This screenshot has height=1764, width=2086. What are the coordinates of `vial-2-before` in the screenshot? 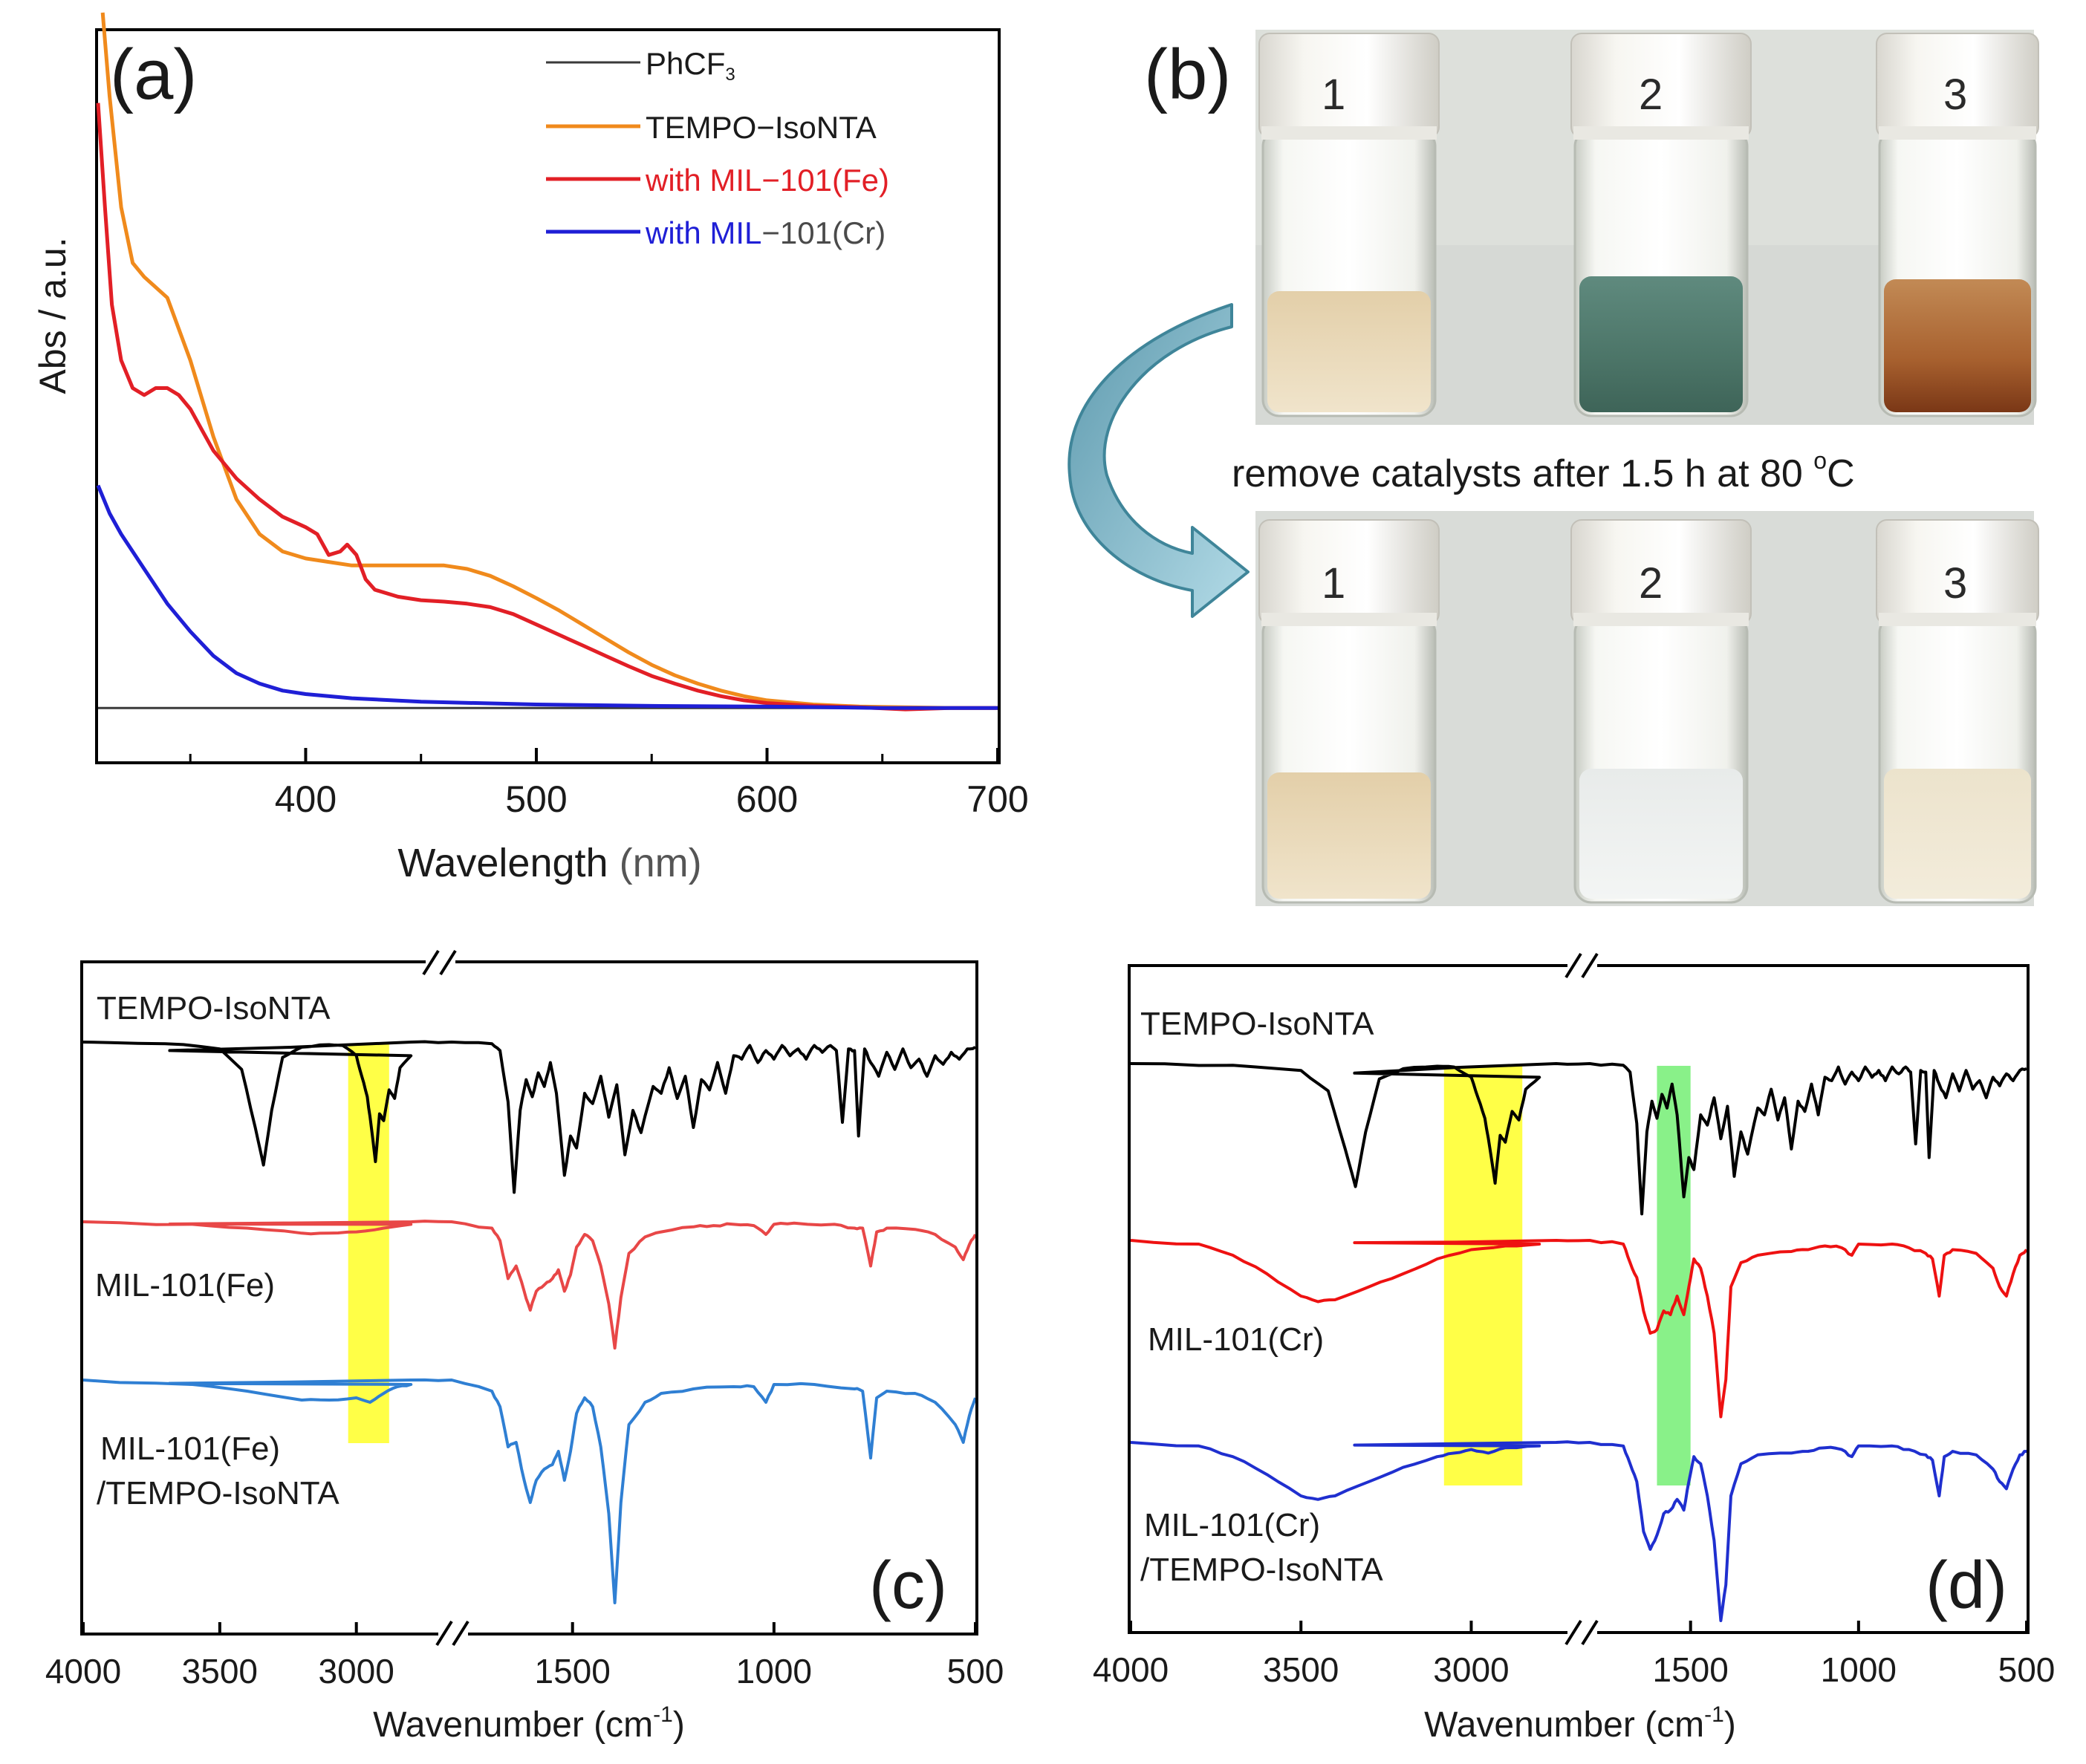 It's located at (1661, 225).